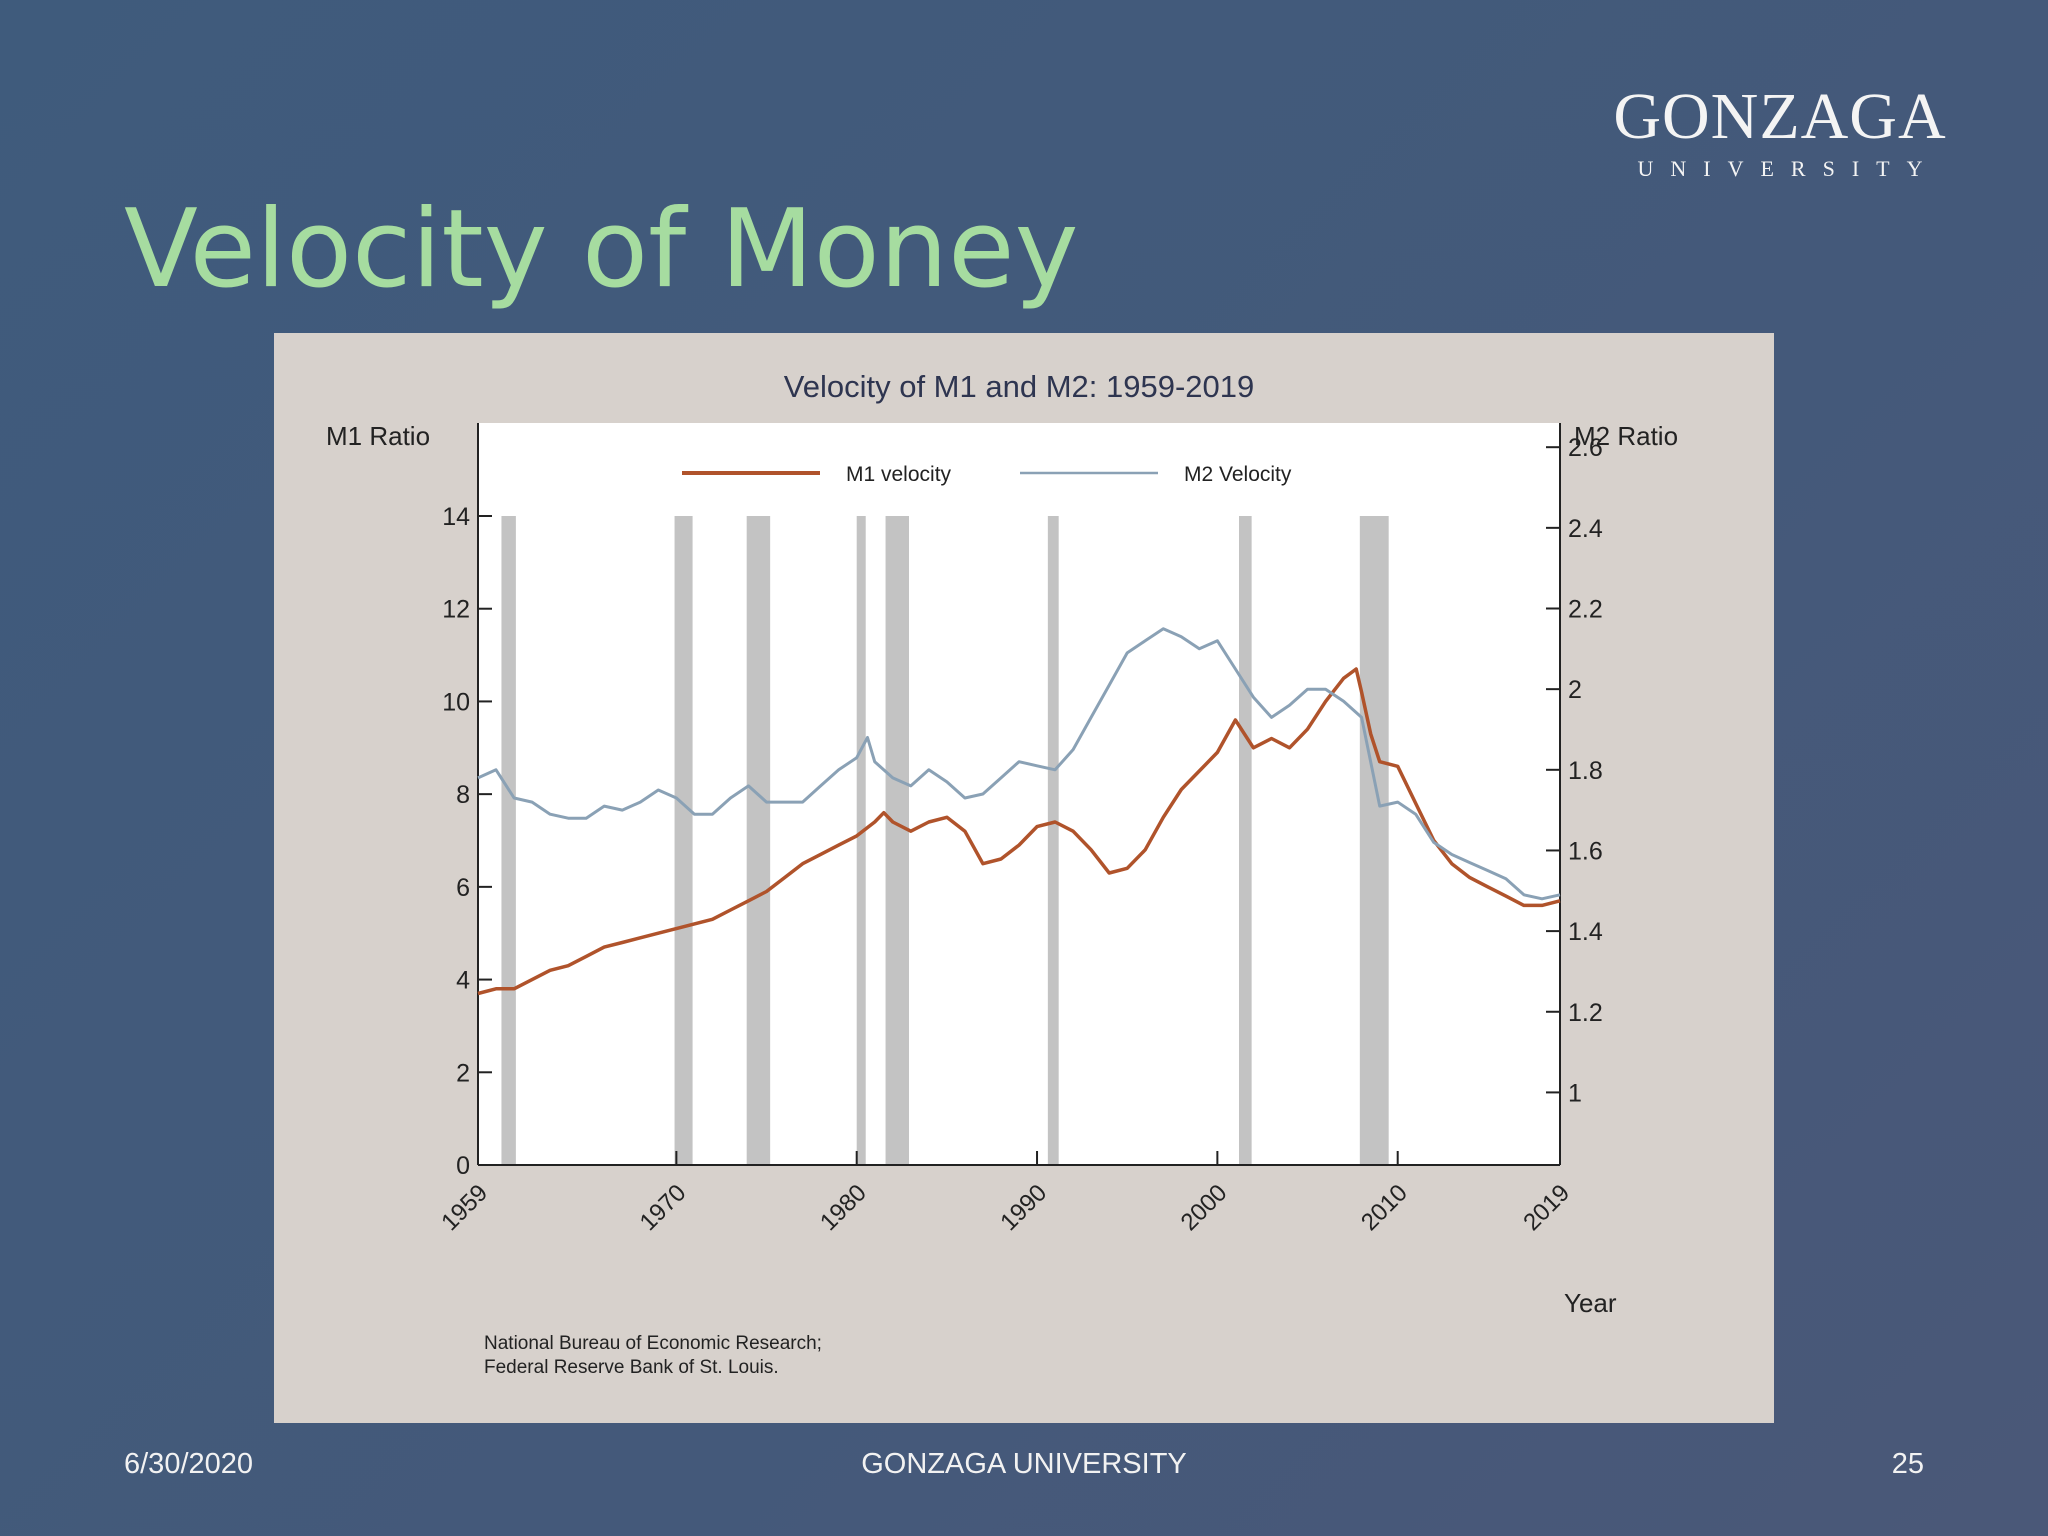  Describe the element at coordinates (456, 517) in the screenshot. I see `y-left-tick-label-14: 14` at that location.